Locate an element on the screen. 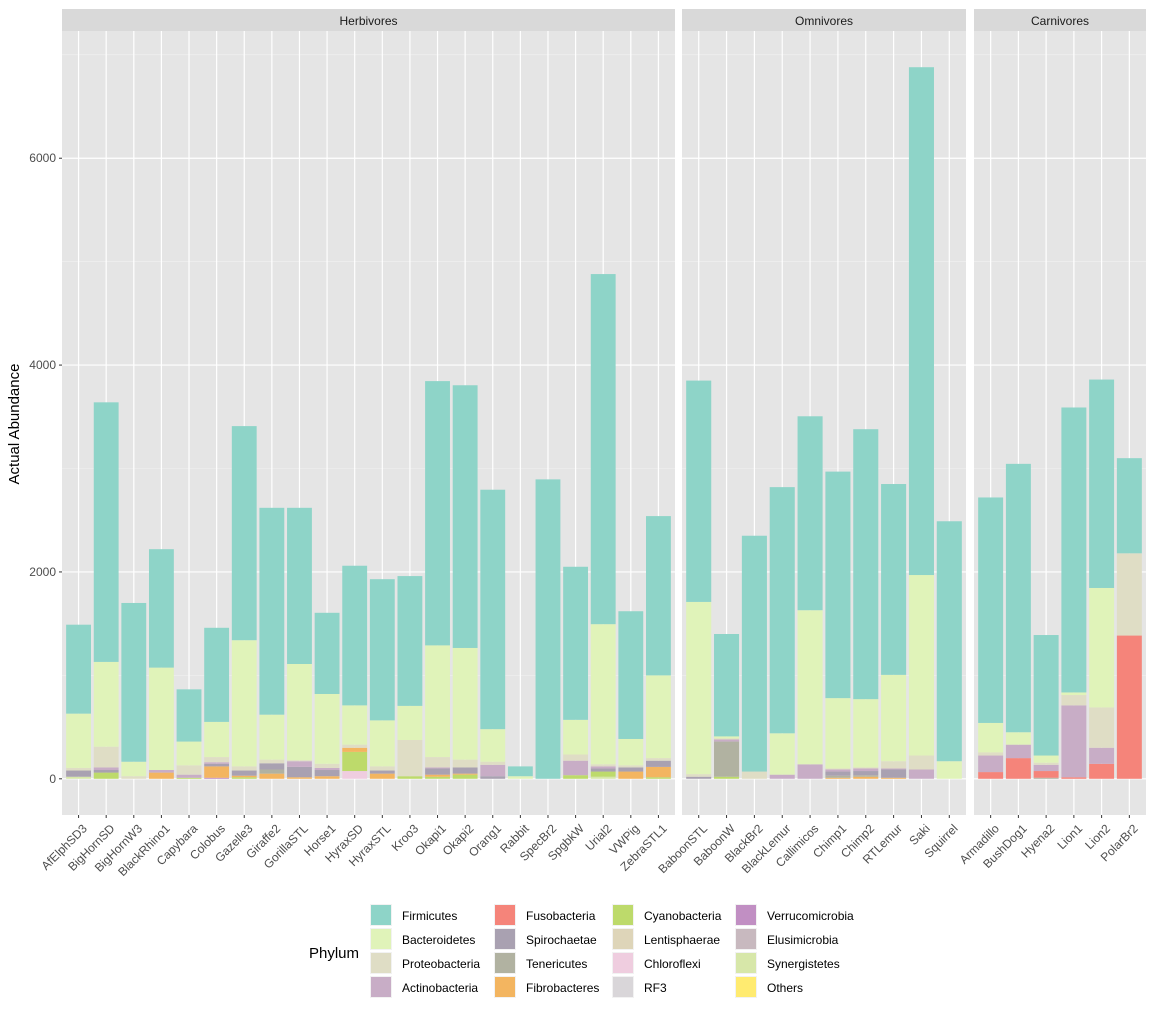  legend-label: Bacteroidetes is located at coordinates (438, 940).